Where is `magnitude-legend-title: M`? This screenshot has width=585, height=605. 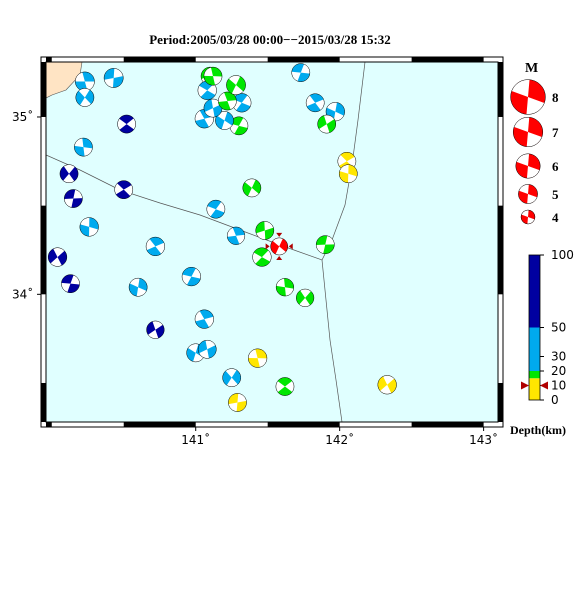
magnitude-legend-title: M is located at coordinates (531, 68).